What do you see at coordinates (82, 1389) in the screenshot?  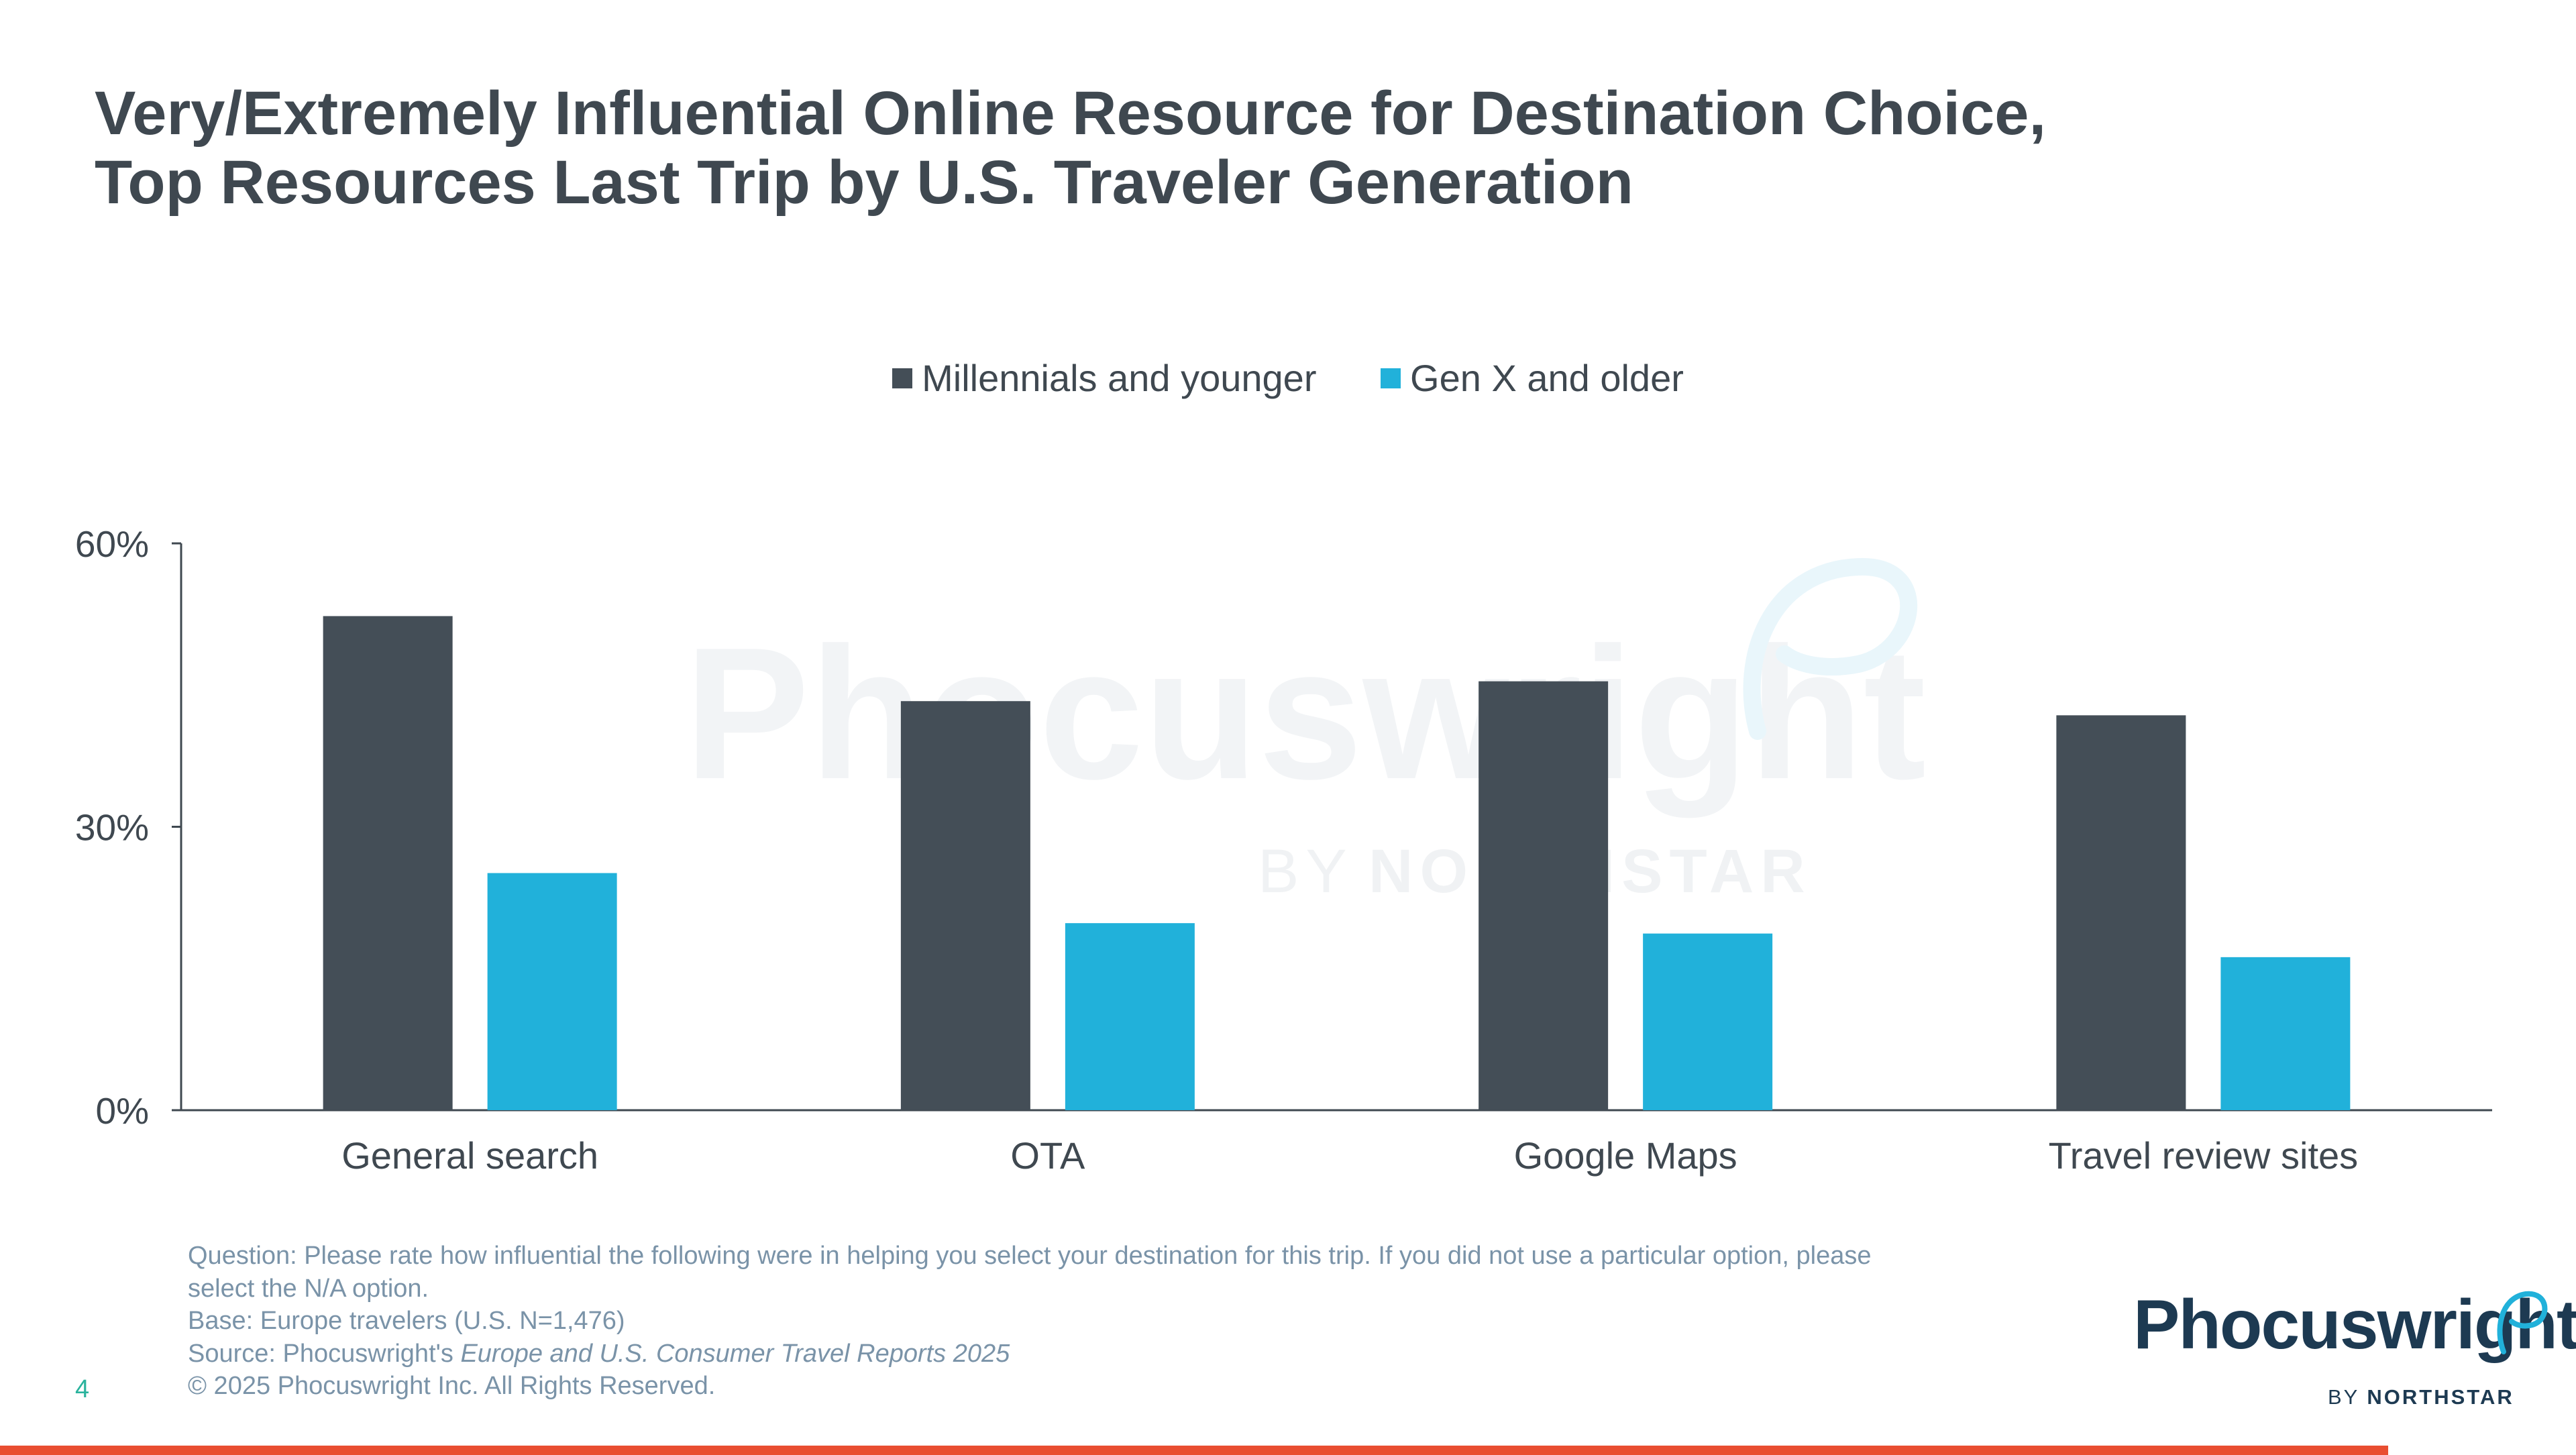 I see `page-number: 4` at bounding box center [82, 1389].